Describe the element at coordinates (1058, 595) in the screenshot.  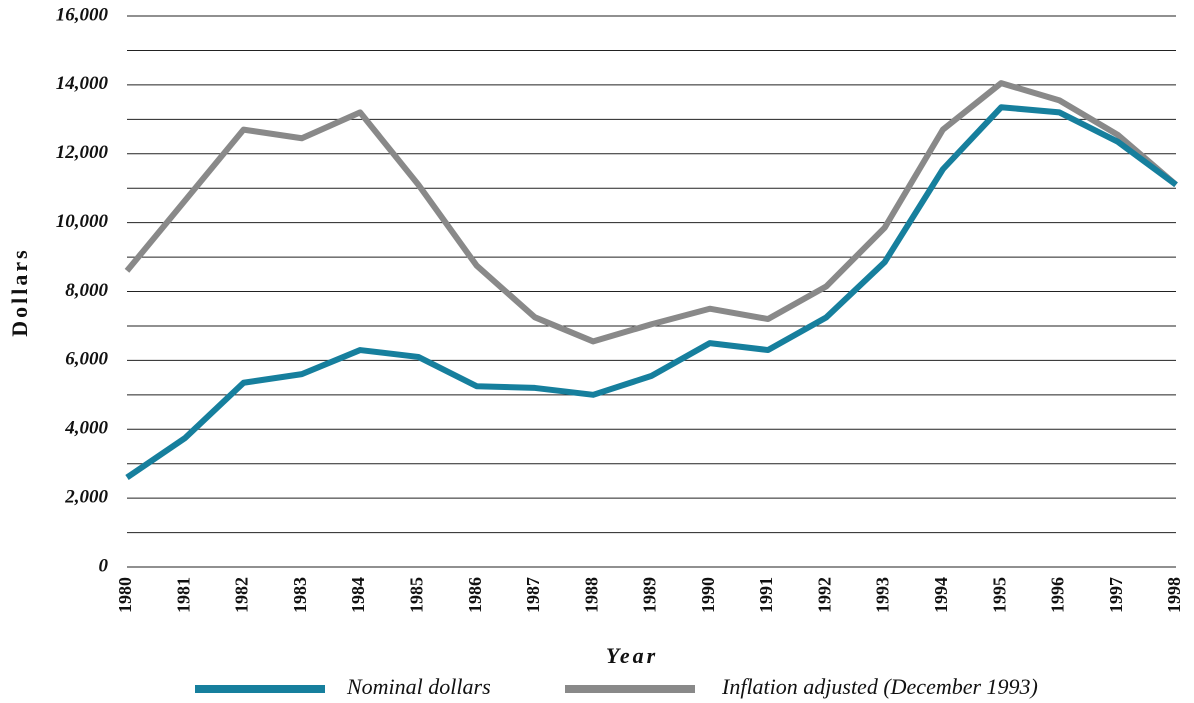
I see `x-tick-label: 1996` at that location.